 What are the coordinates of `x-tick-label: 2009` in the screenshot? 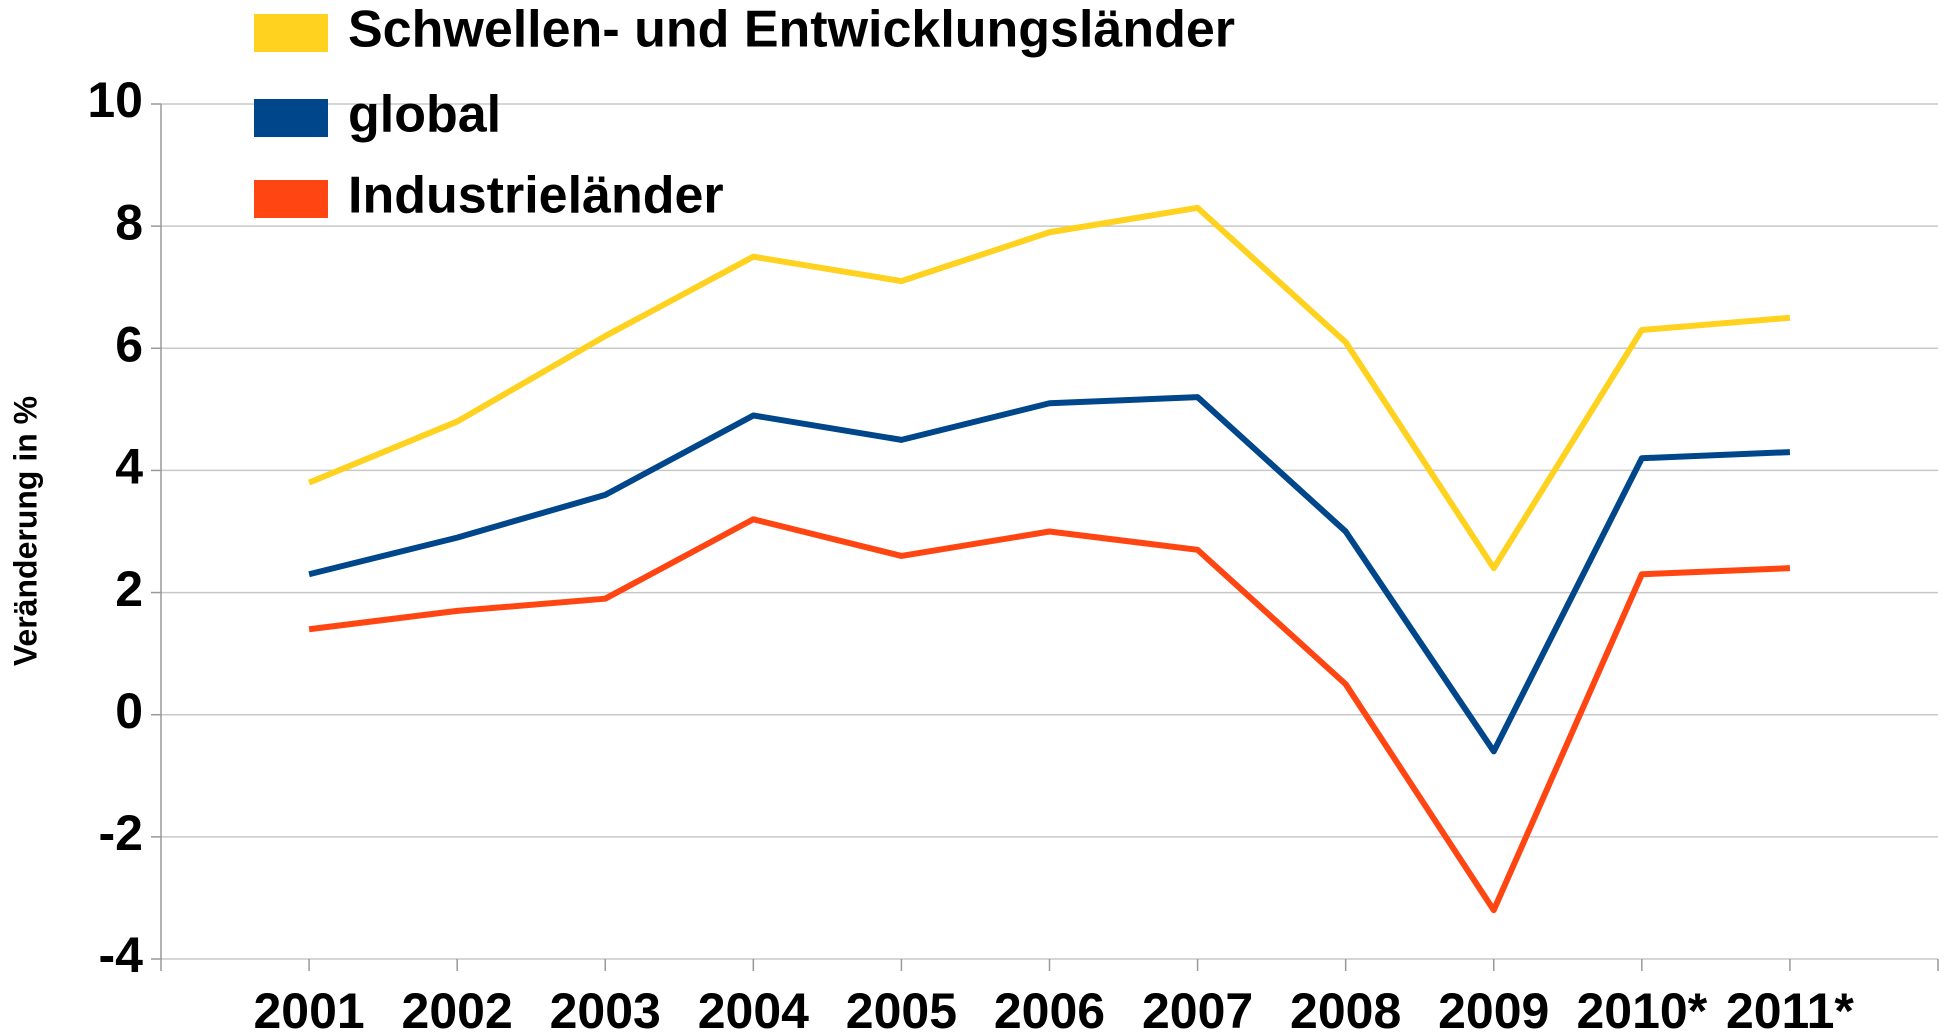 It's located at (1493, 1009).